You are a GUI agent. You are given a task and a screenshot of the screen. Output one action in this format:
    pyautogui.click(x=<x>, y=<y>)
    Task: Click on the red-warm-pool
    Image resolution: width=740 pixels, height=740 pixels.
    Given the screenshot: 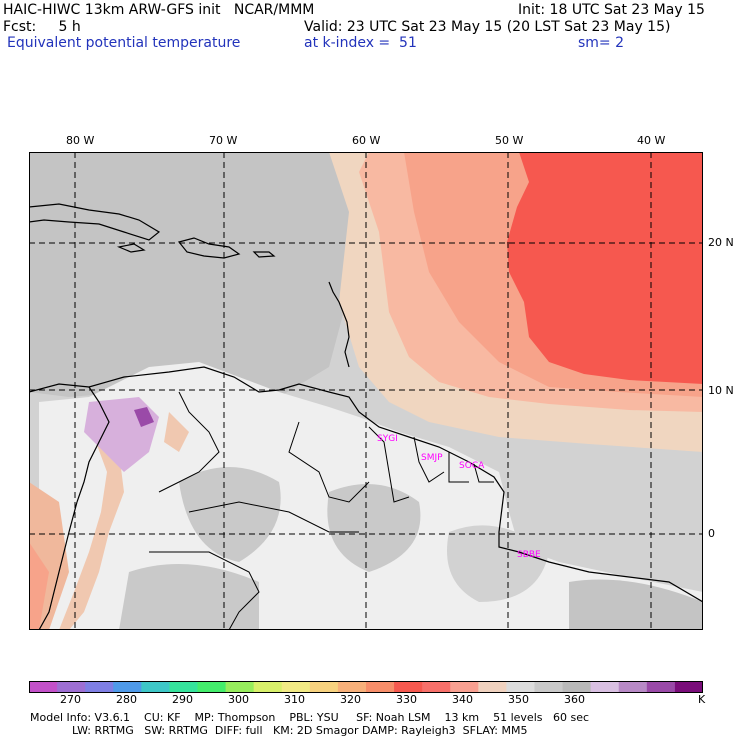 What is the action you would take?
    pyautogui.click(x=605, y=268)
    